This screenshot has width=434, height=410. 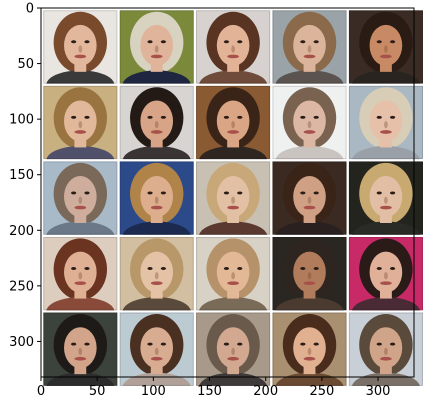 What do you see at coordinates (21, 231) in the screenshot?
I see `y-tick-label: 200` at bounding box center [21, 231].